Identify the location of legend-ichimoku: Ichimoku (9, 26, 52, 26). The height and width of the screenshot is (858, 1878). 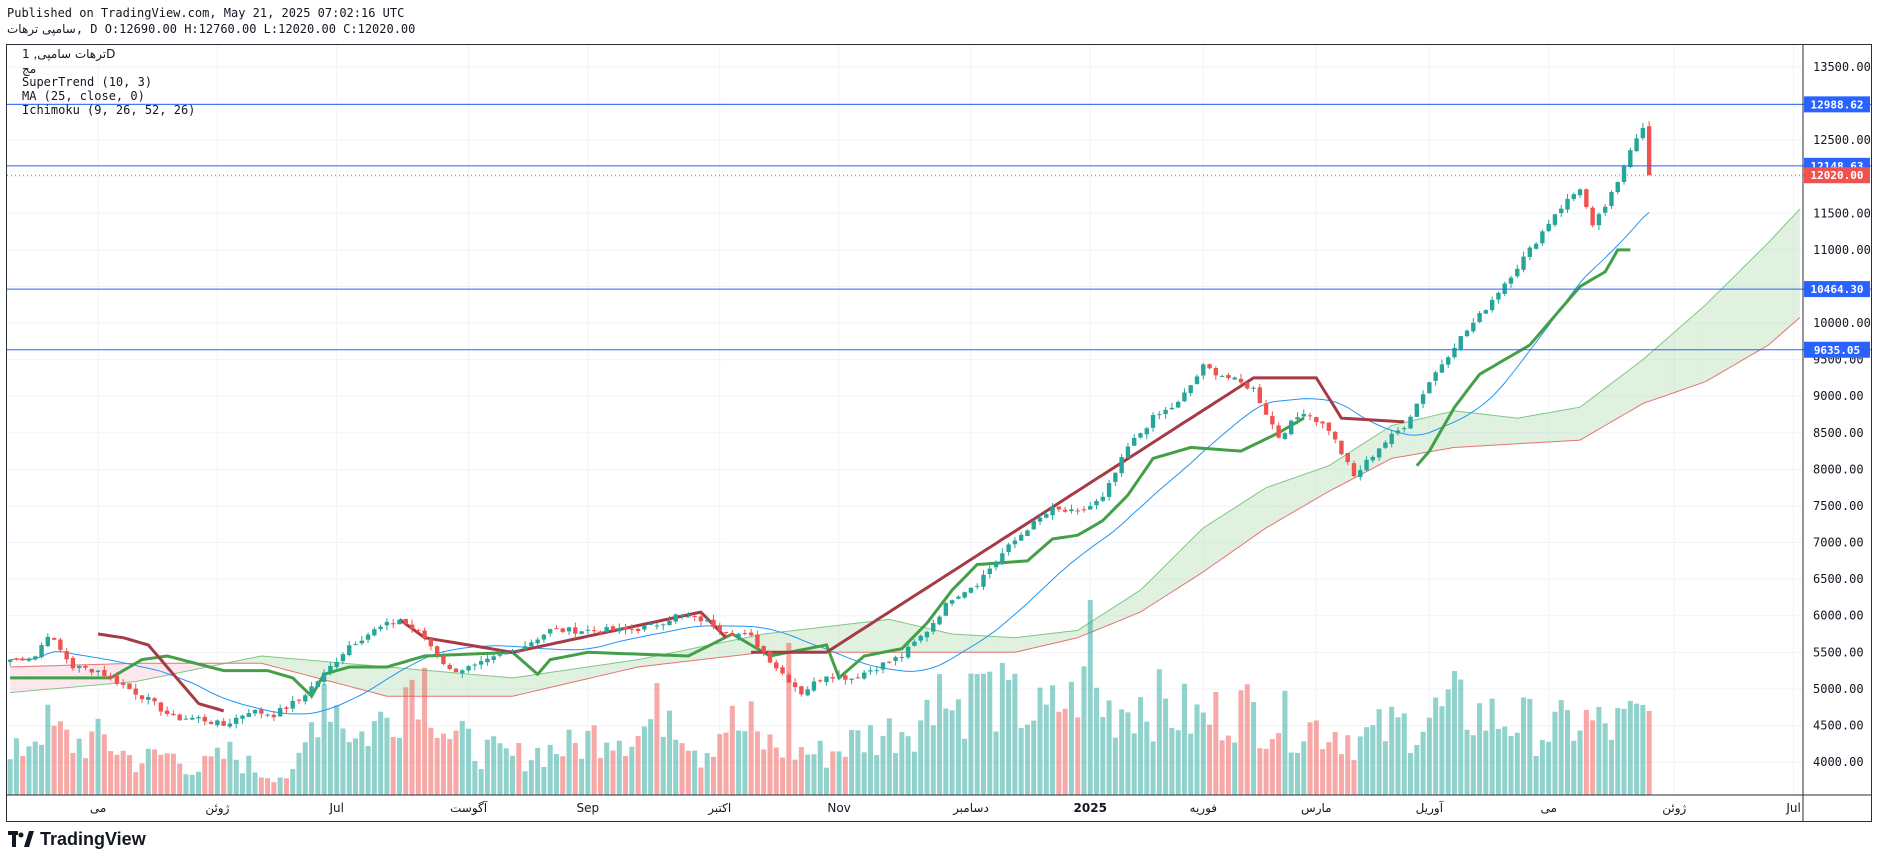
(109, 110).